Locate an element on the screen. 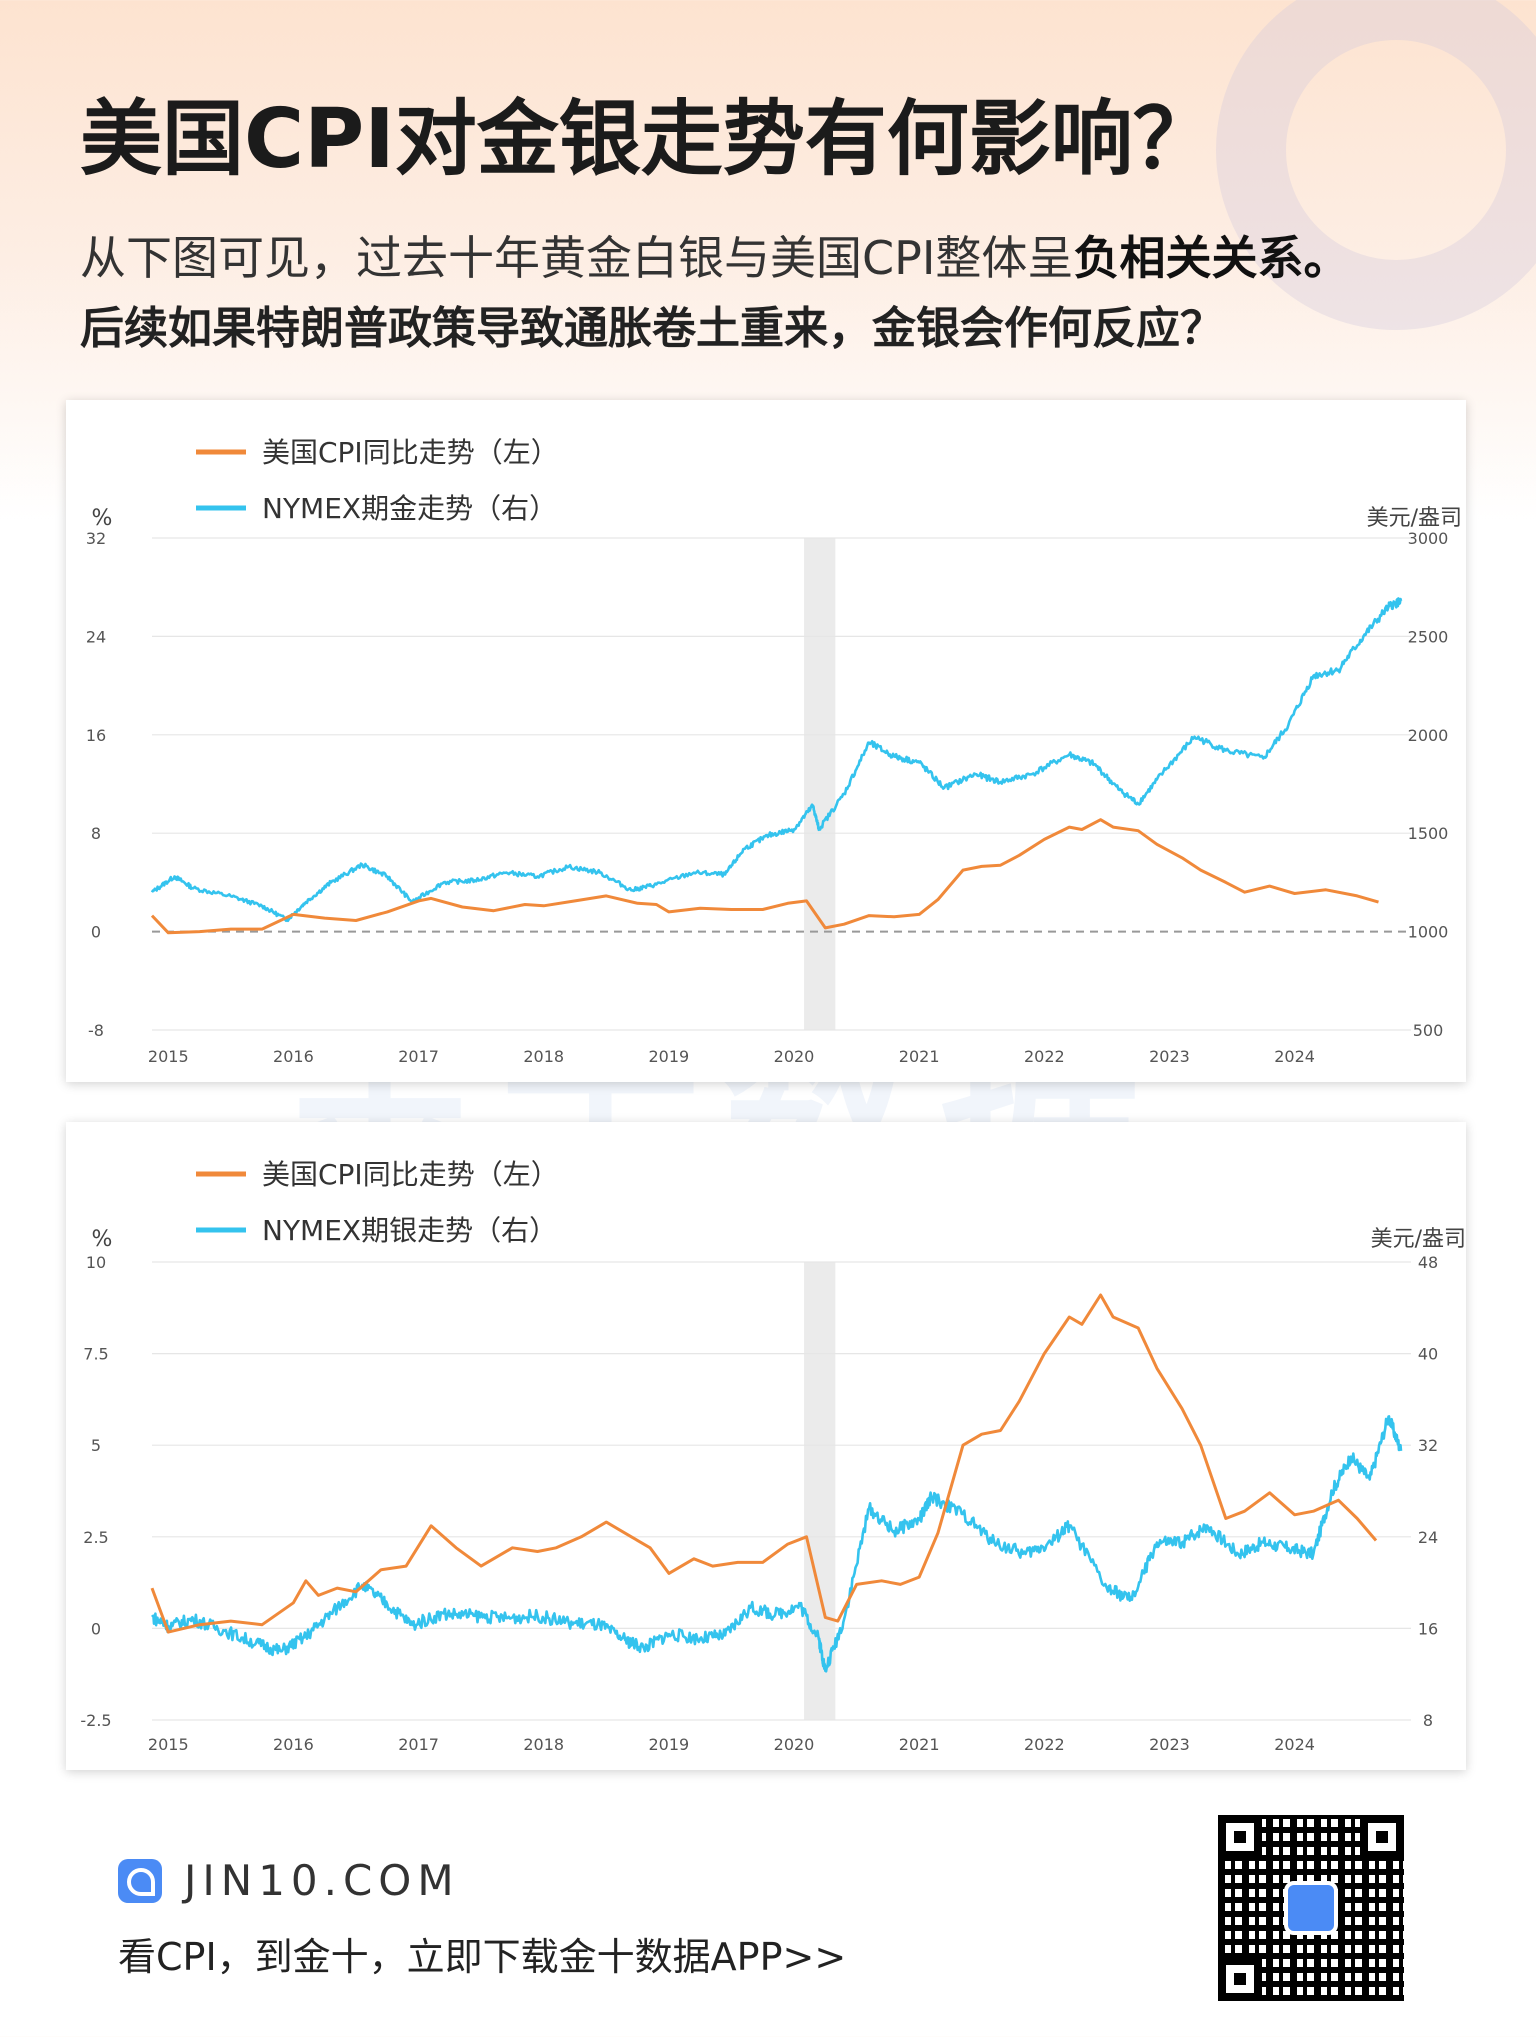  jin10-logo-icon is located at coordinates (140, 1880).